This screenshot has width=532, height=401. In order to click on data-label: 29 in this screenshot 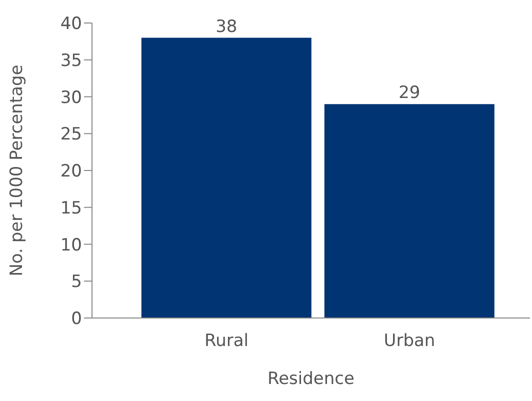, I will do `click(409, 93)`.